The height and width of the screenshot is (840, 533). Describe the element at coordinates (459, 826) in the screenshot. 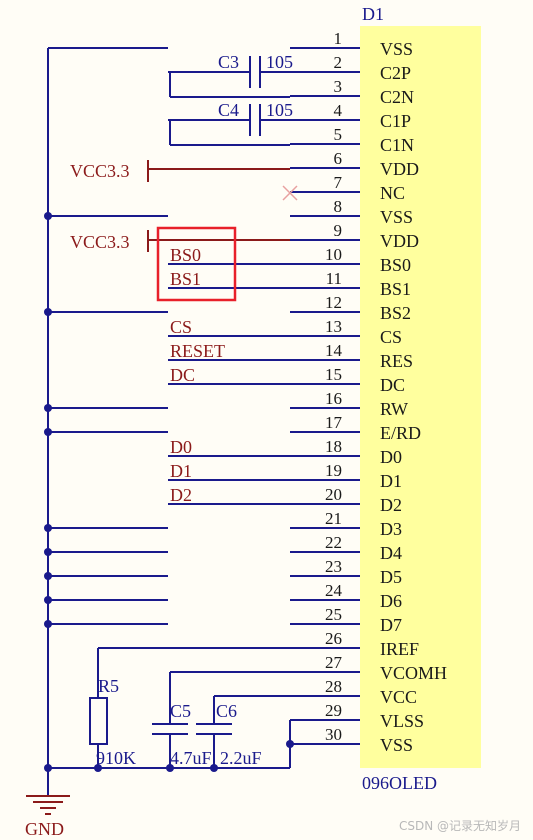

I see `watermark: CSDN @记录无知岁月` at that location.